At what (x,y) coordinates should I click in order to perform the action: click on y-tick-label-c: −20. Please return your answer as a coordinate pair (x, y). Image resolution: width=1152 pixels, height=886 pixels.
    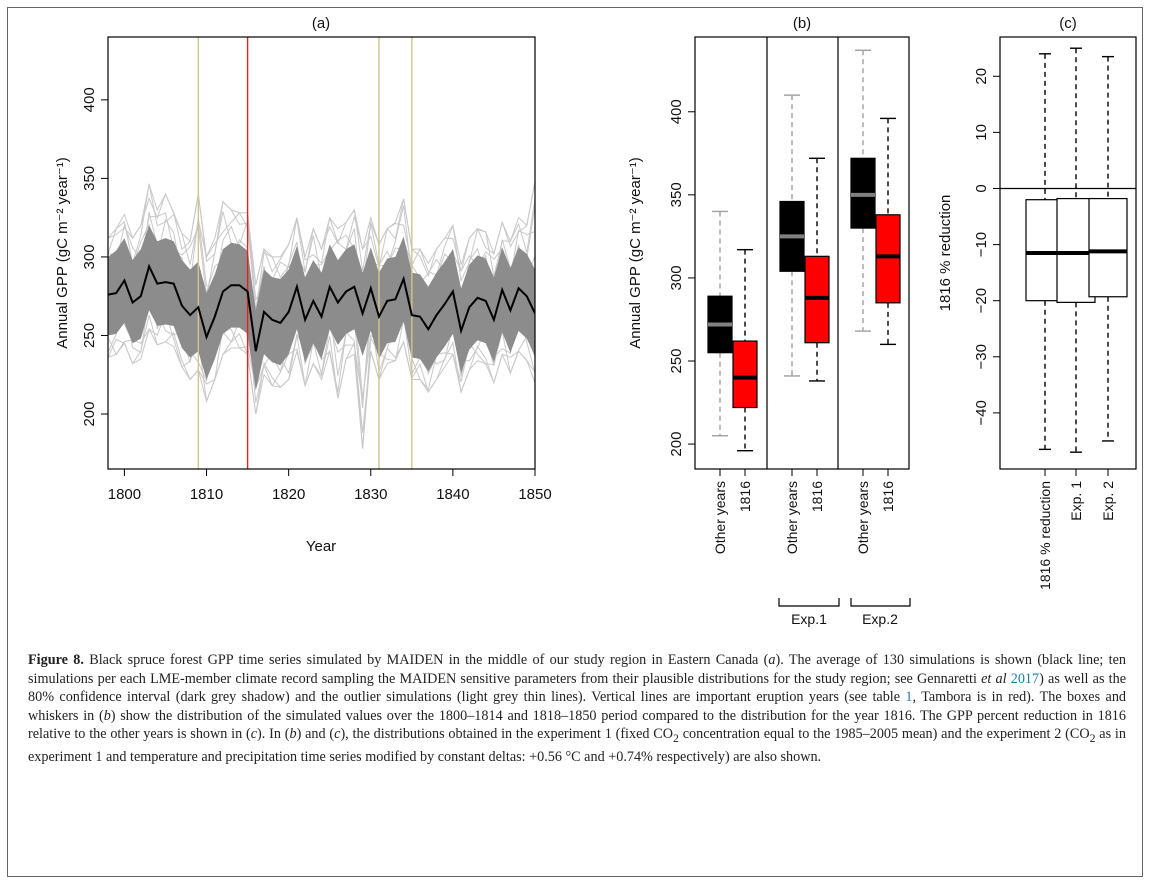
    Looking at the image, I should click on (981, 300).